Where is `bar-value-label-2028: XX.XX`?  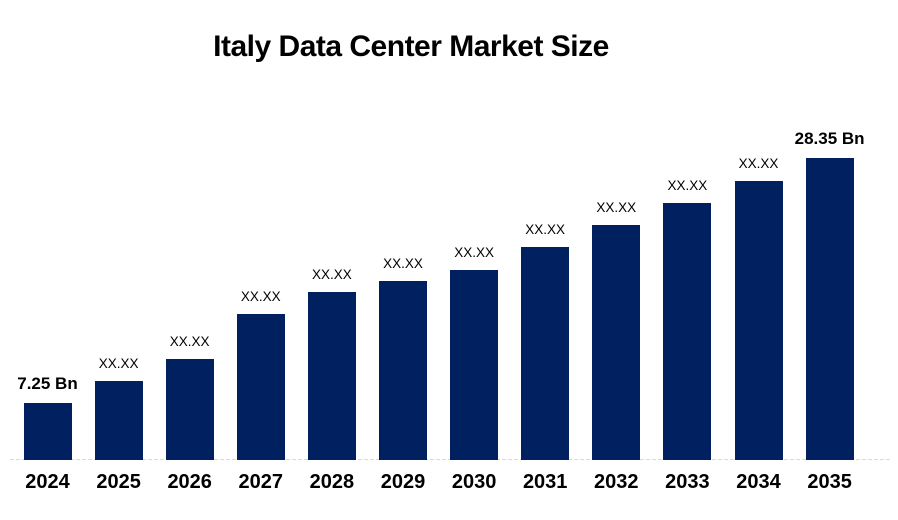 bar-value-label-2028: XX.XX is located at coordinates (332, 274).